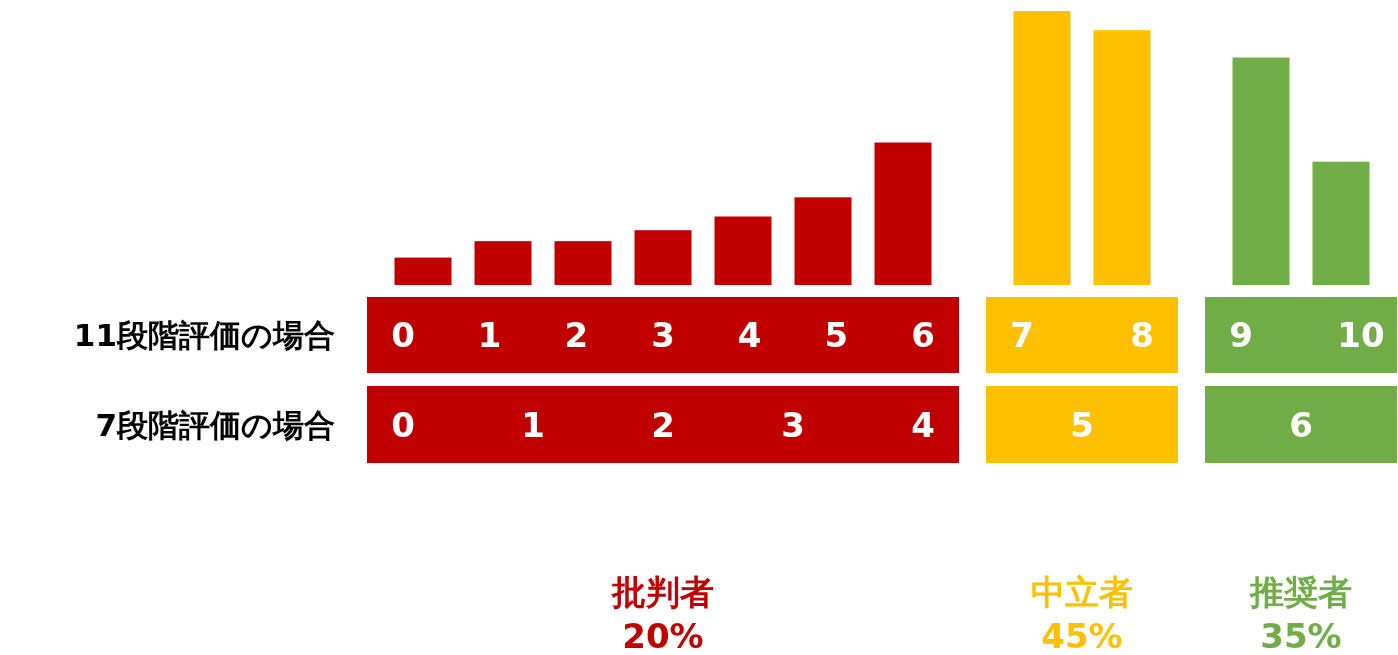 The width and height of the screenshot is (1398, 655). What do you see at coordinates (1082, 424) in the screenshot?
I see `scale7-label: 5` at bounding box center [1082, 424].